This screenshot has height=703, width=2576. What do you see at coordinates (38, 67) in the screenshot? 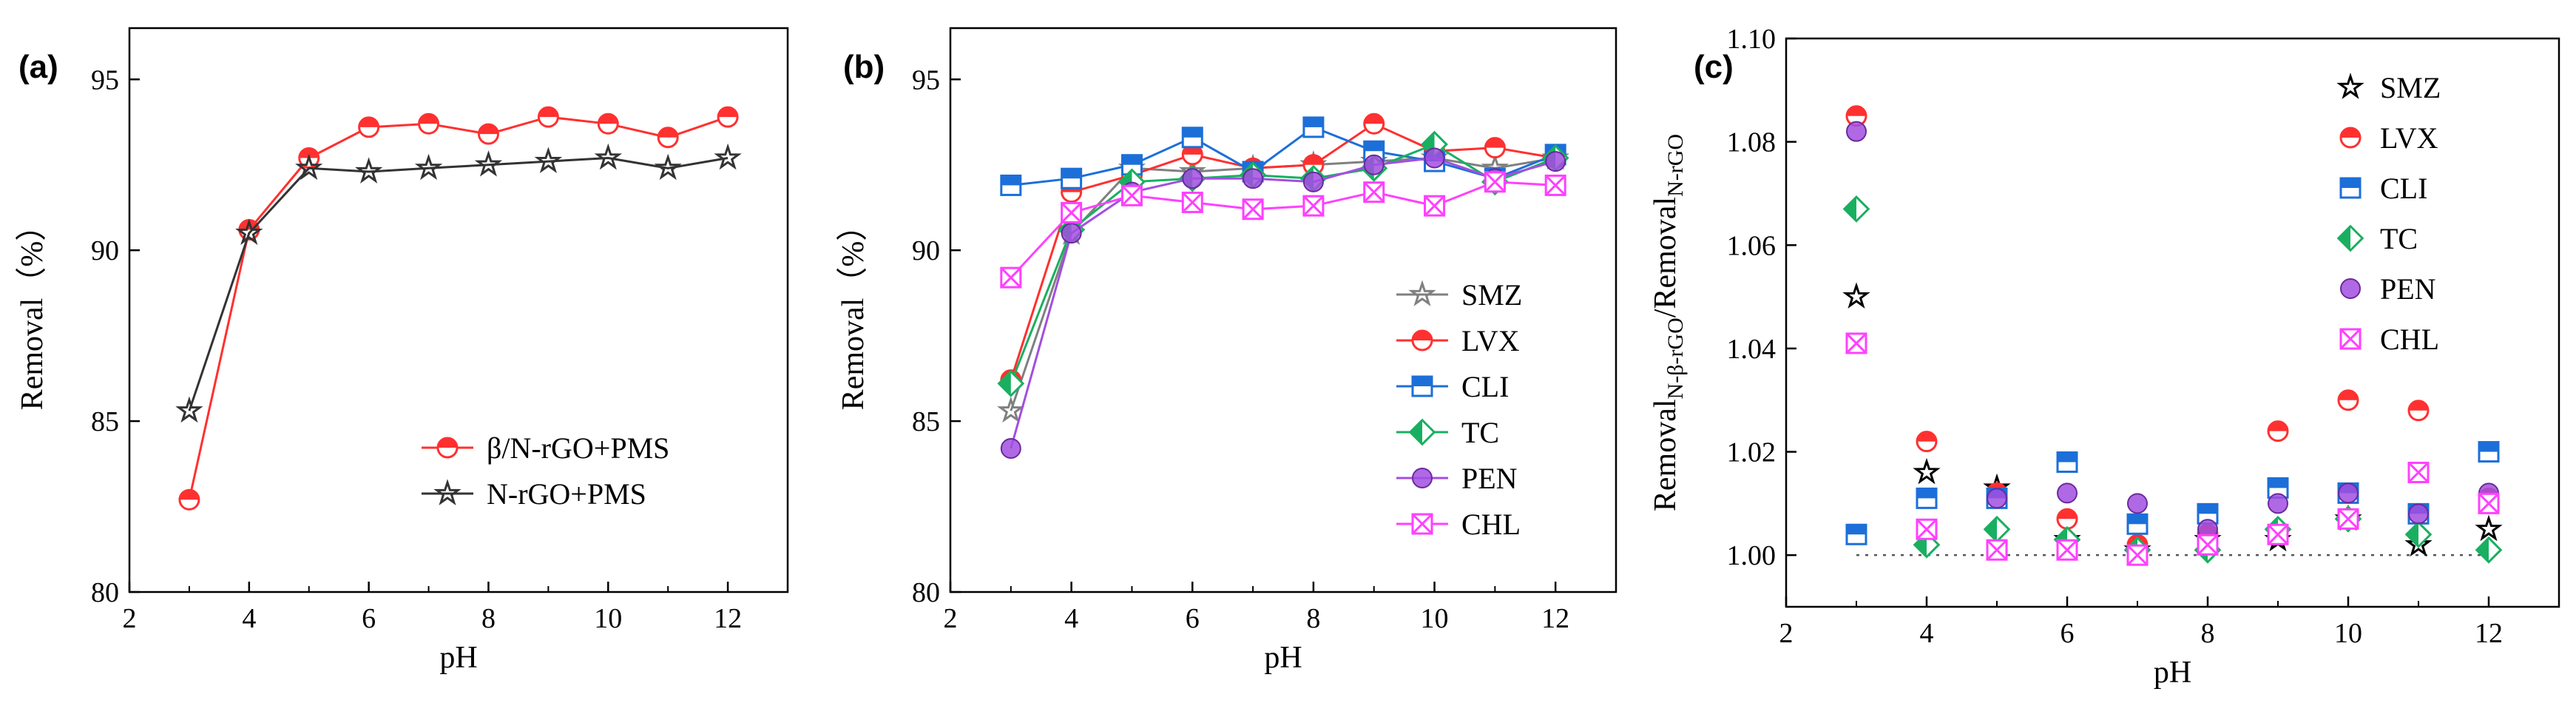
I see `panel-label: (a)` at bounding box center [38, 67].